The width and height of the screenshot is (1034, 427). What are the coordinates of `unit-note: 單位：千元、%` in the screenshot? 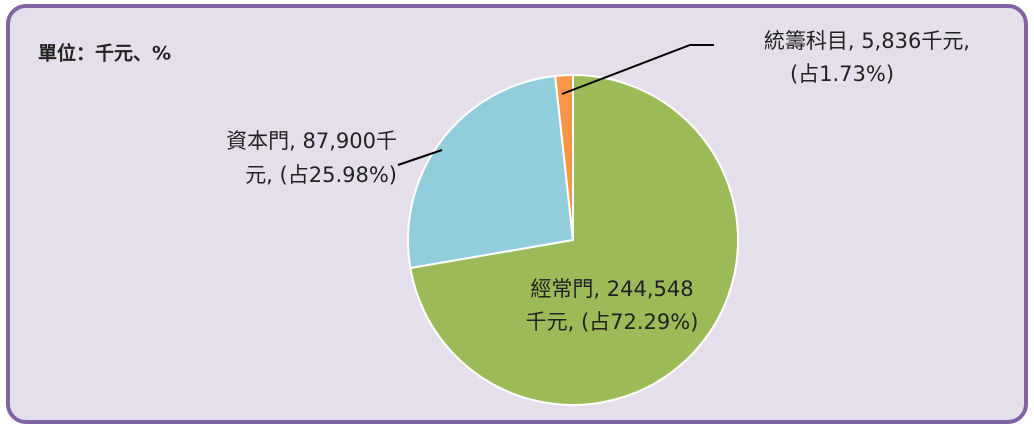 It's located at (104, 53).